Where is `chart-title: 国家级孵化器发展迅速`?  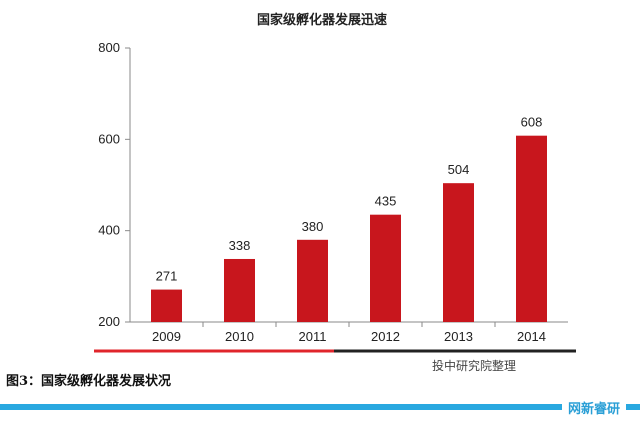
chart-title: 国家级孵化器发展迅速 is located at coordinates (322, 20).